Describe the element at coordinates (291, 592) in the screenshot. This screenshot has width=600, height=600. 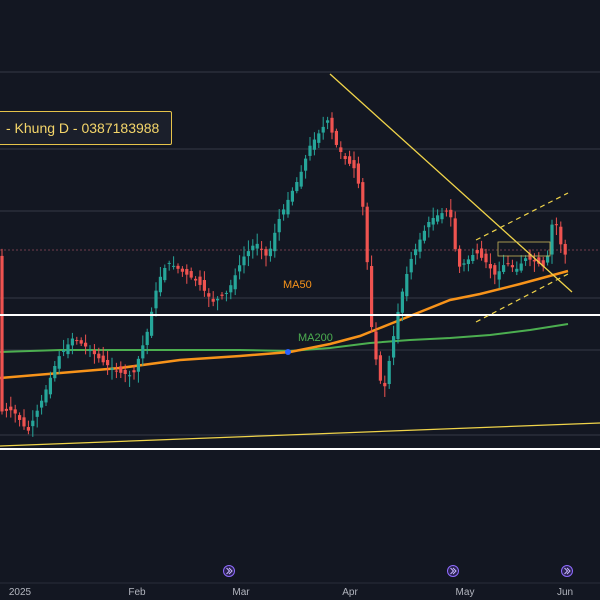
I see `time-axis: 2025 Feb Mar Apr May Jun` at that location.